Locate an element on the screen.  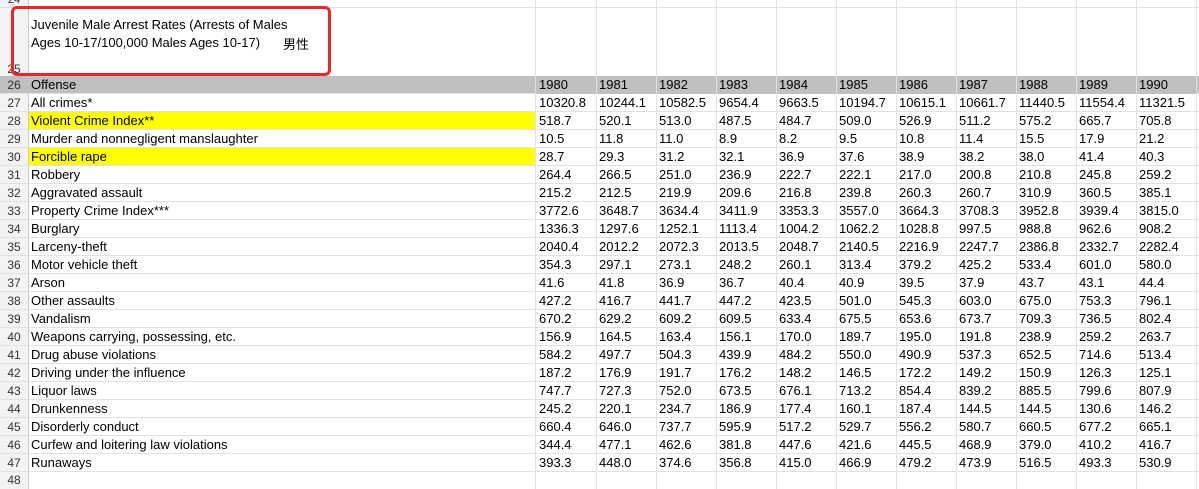
value-cell: 186.9 is located at coordinates (735, 408).